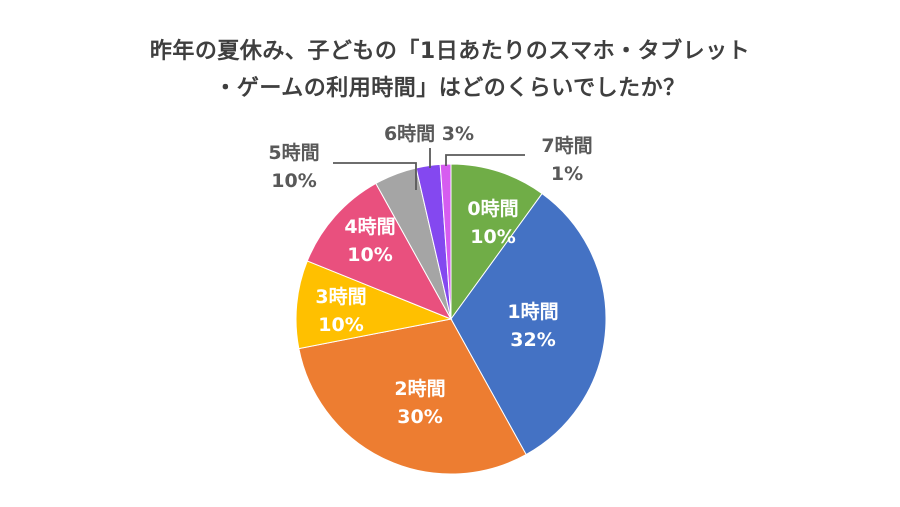  What do you see at coordinates (419, 389) in the screenshot?
I see `label-2h-name: 2時間` at bounding box center [419, 389].